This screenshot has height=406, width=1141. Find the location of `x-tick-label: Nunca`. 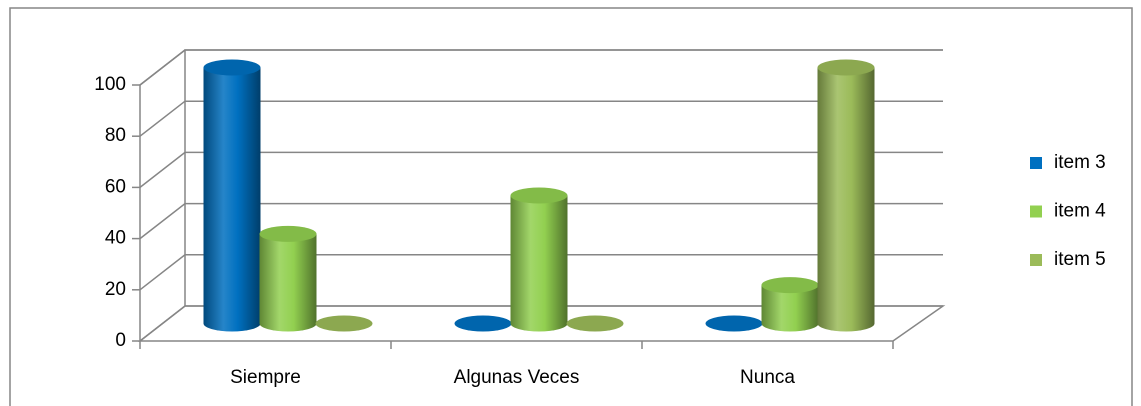

x-tick-label: Nunca is located at coordinates (767, 377).